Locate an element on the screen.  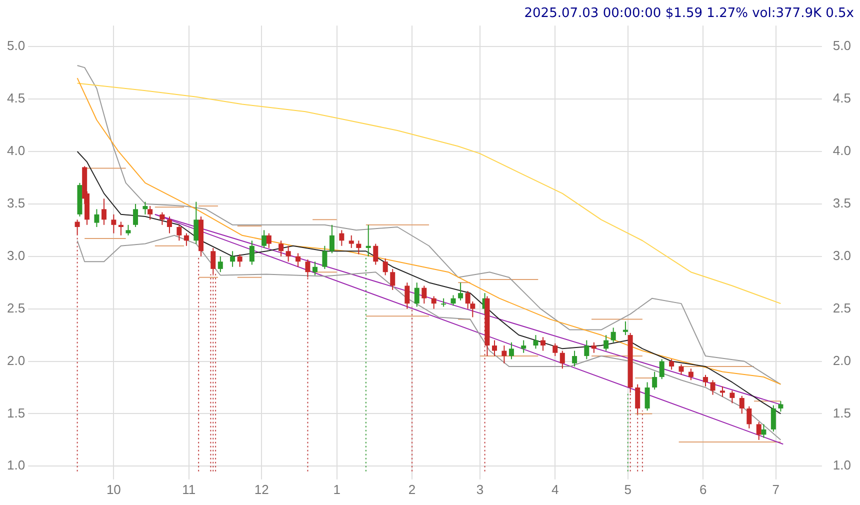
y2-tick-label: 3.0 is located at coordinates (842, 255).